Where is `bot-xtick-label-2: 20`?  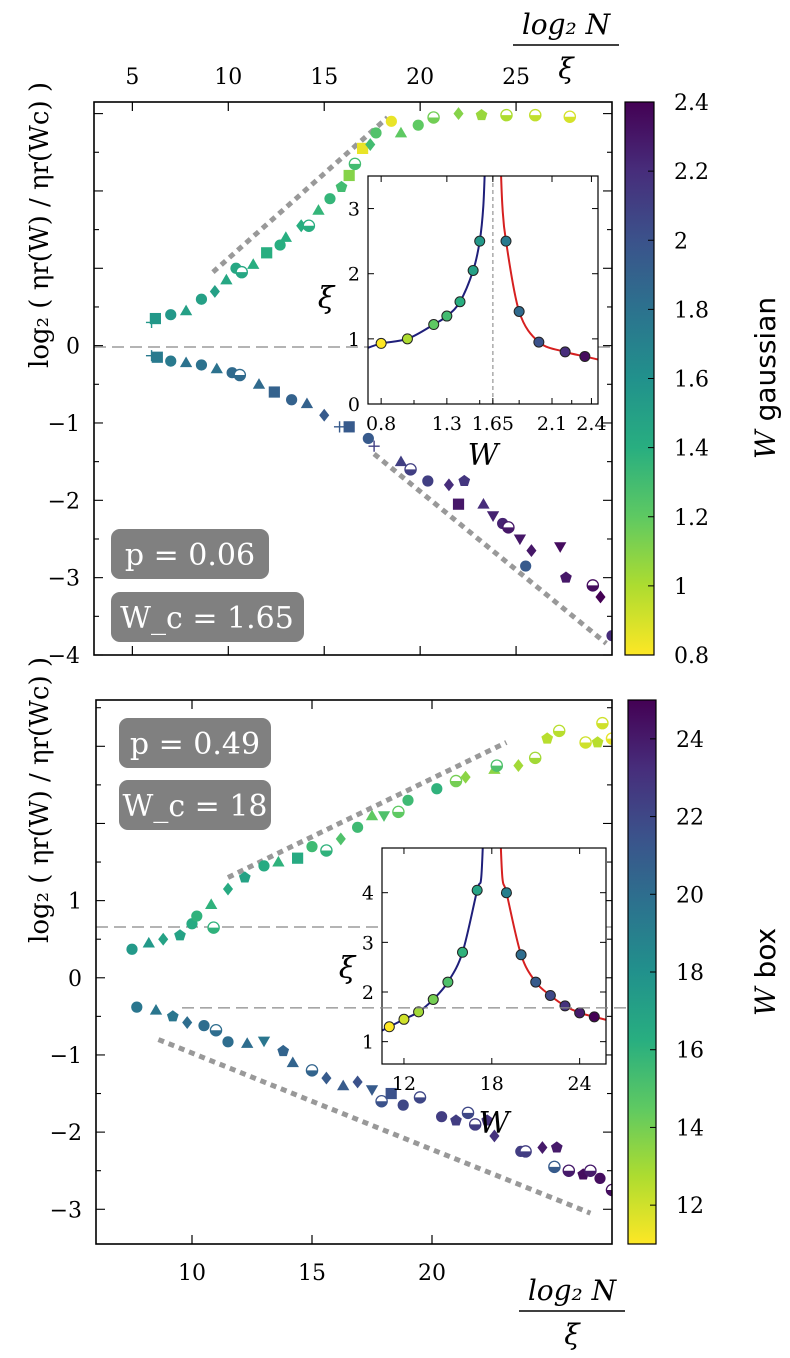 bot-xtick-label-2: 20 is located at coordinates (432, 1273).